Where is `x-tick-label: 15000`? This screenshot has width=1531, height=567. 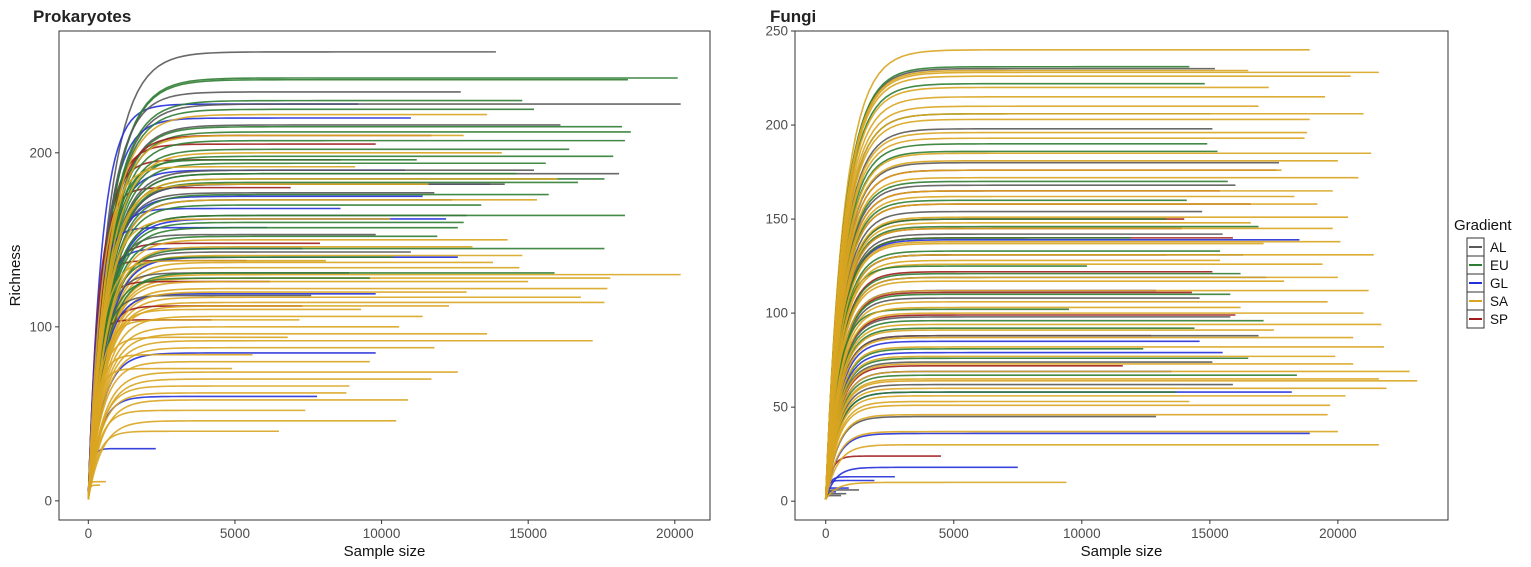
x-tick-label: 15000 is located at coordinates (528, 533).